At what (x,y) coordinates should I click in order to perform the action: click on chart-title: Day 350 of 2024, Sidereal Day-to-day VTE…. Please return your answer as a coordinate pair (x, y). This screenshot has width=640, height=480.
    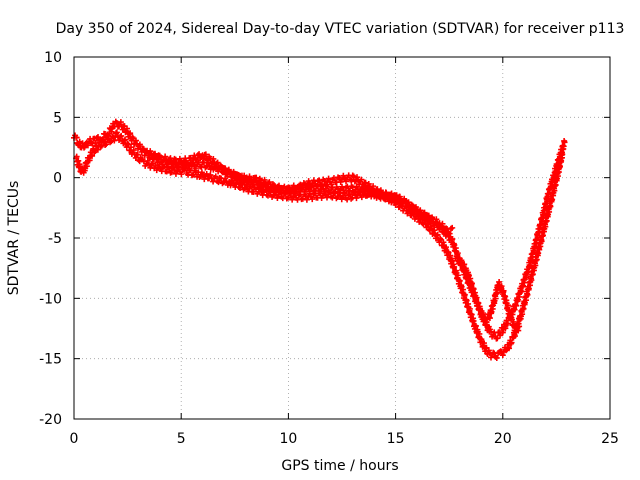
    Looking at the image, I should click on (340, 29).